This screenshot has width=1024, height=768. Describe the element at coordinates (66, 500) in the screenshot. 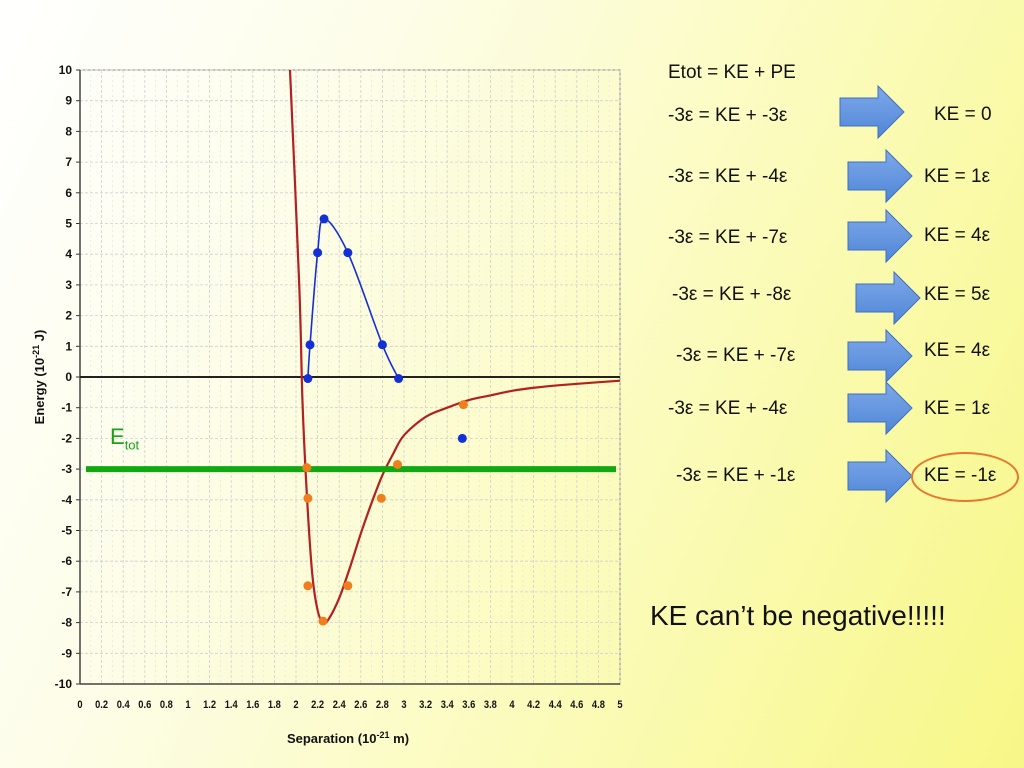

I see `y-tick-label: -4` at that location.